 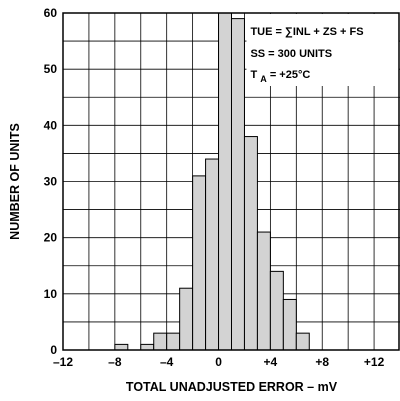 I want to click on annotation-ta-suffix: = +25°C, so click(x=290, y=75).